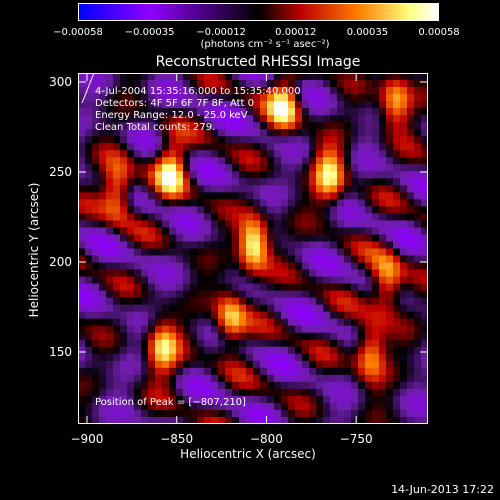  I want to click on colorbar-tick-label: −0.00012, so click(221, 32).